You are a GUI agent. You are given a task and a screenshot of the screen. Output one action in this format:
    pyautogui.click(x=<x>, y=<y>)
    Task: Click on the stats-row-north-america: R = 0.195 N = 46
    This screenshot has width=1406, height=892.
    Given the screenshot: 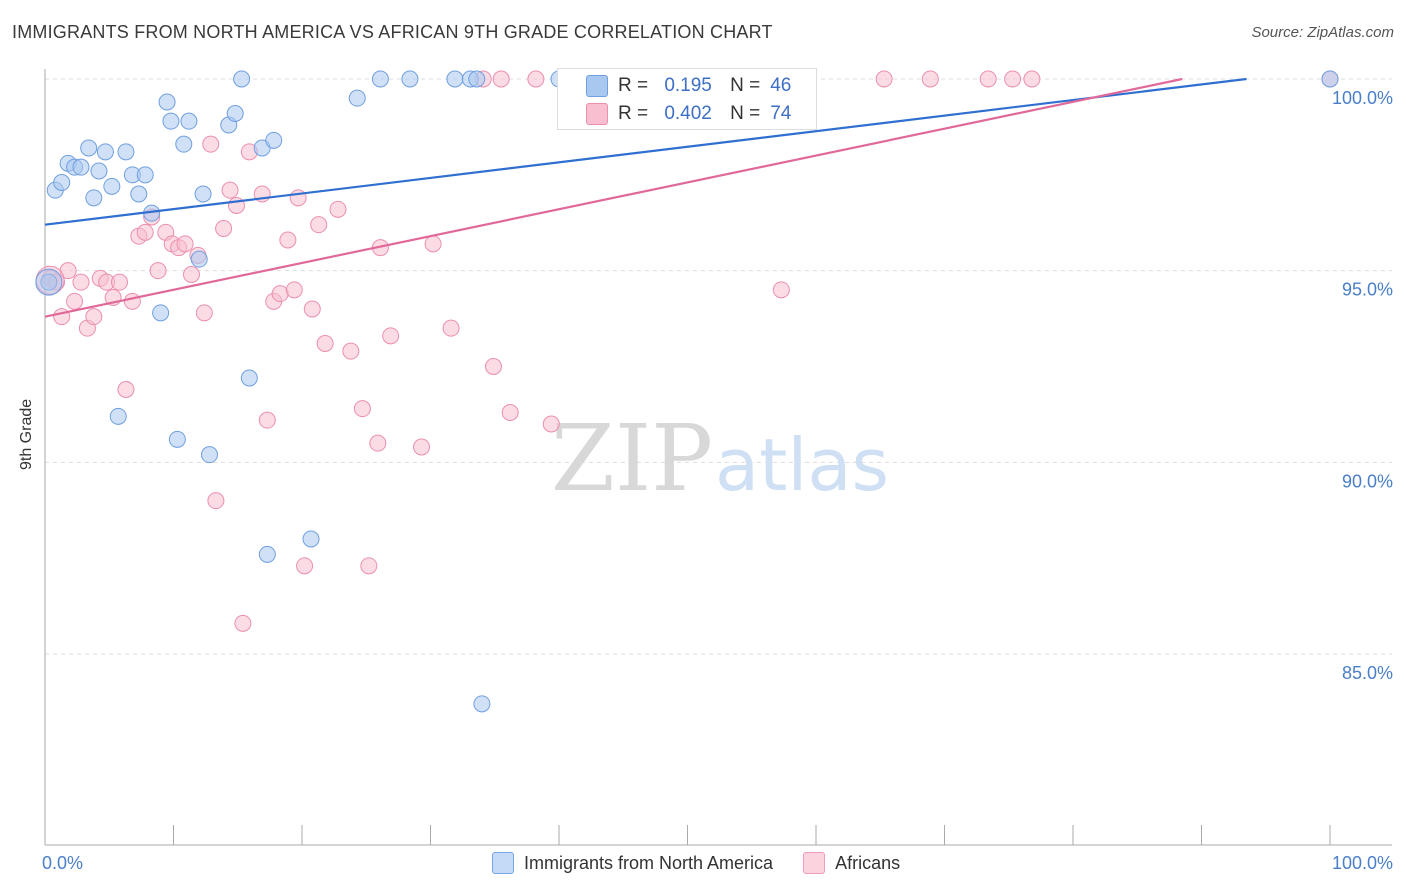 What is the action you would take?
    pyautogui.click(x=674, y=86)
    